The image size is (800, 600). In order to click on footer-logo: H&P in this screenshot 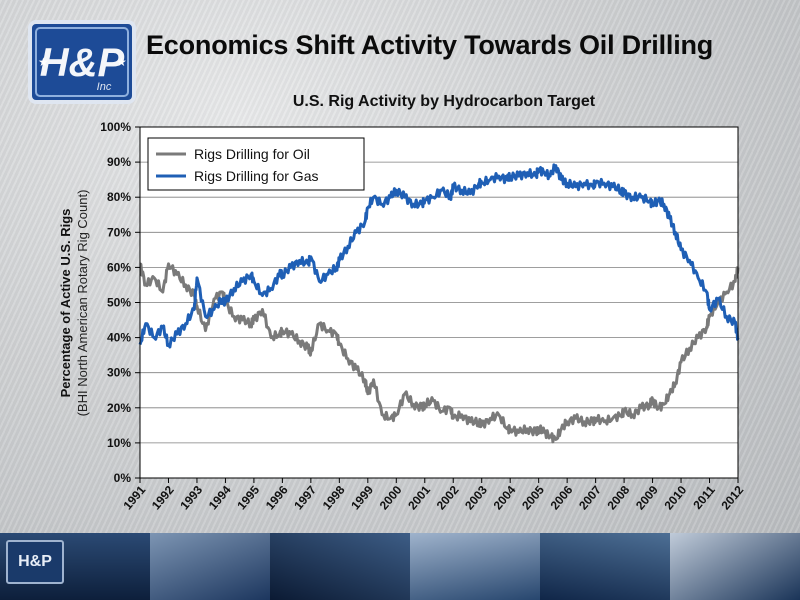, I will do `click(35, 562)`.